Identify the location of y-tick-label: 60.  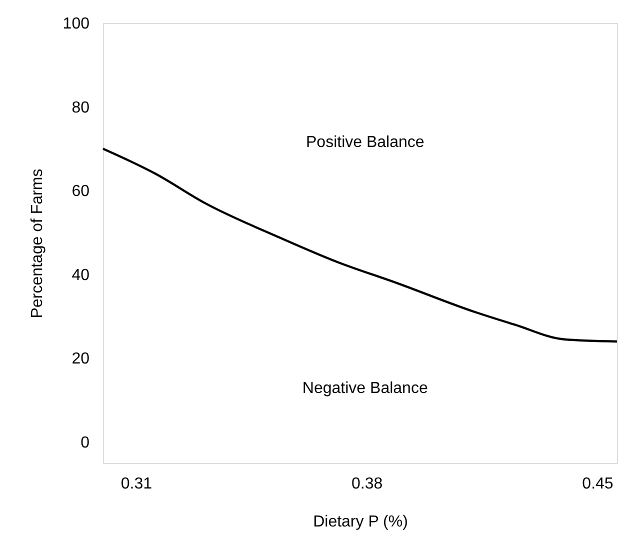
(81, 191).